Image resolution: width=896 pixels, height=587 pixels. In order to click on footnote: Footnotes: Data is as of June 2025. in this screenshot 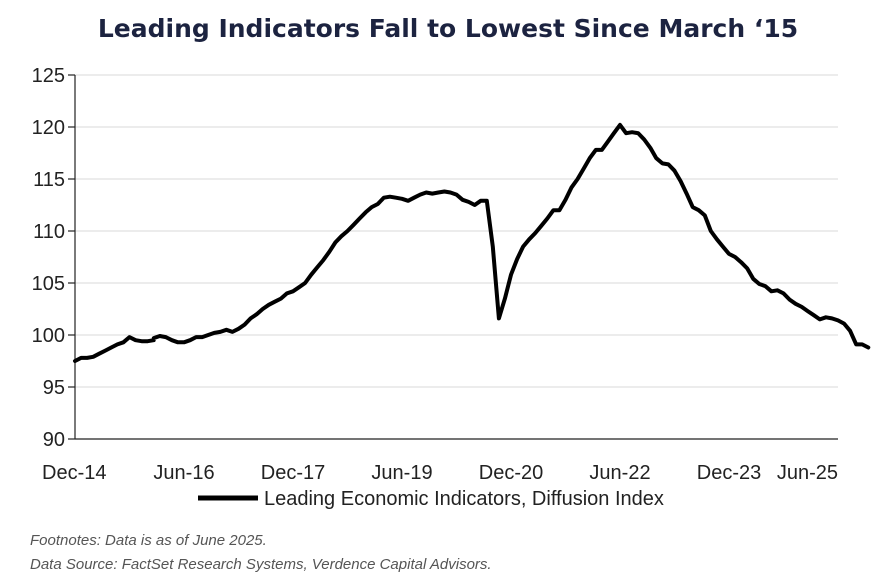, I will do `click(148, 540)`.